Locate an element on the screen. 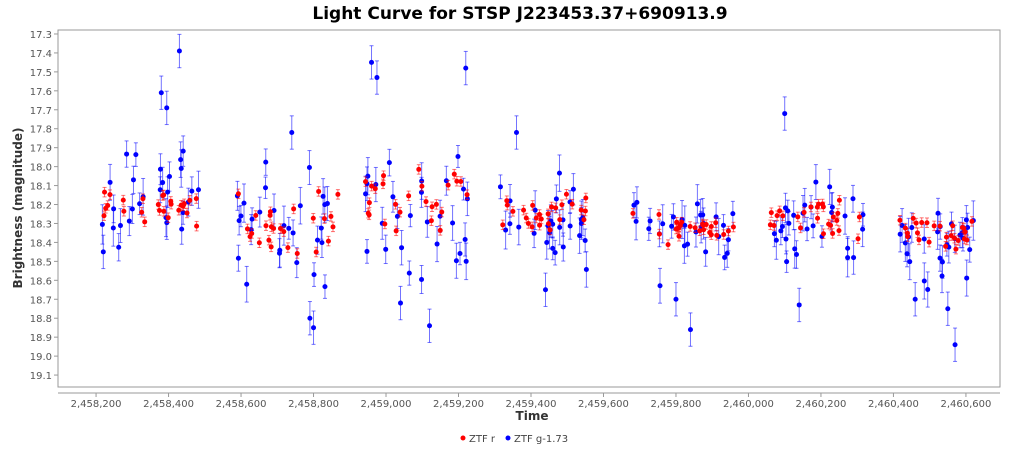 The width and height of the screenshot is (1024, 449). x-tick-label: 2,458,600 is located at coordinates (241, 404).